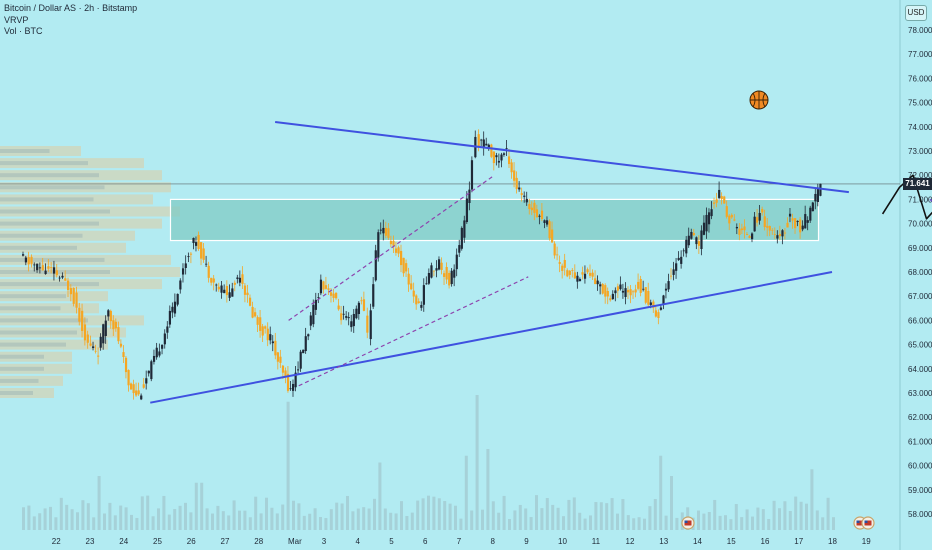  What do you see at coordinates (16, 19) in the screenshot?
I see `legend-indicator-vrvp: VRVP` at bounding box center [16, 19].